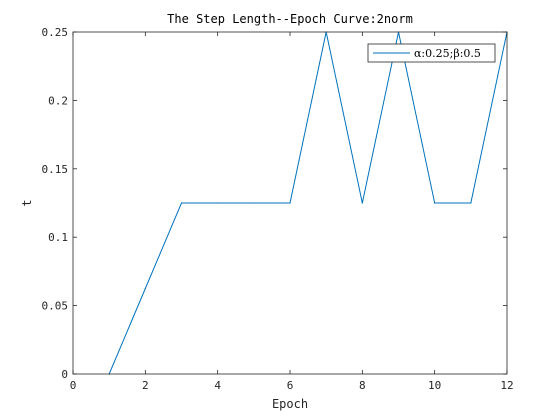 Image resolution: width=560 pixels, height=420 pixels. I want to click on y-axis-label: t, so click(27, 202).